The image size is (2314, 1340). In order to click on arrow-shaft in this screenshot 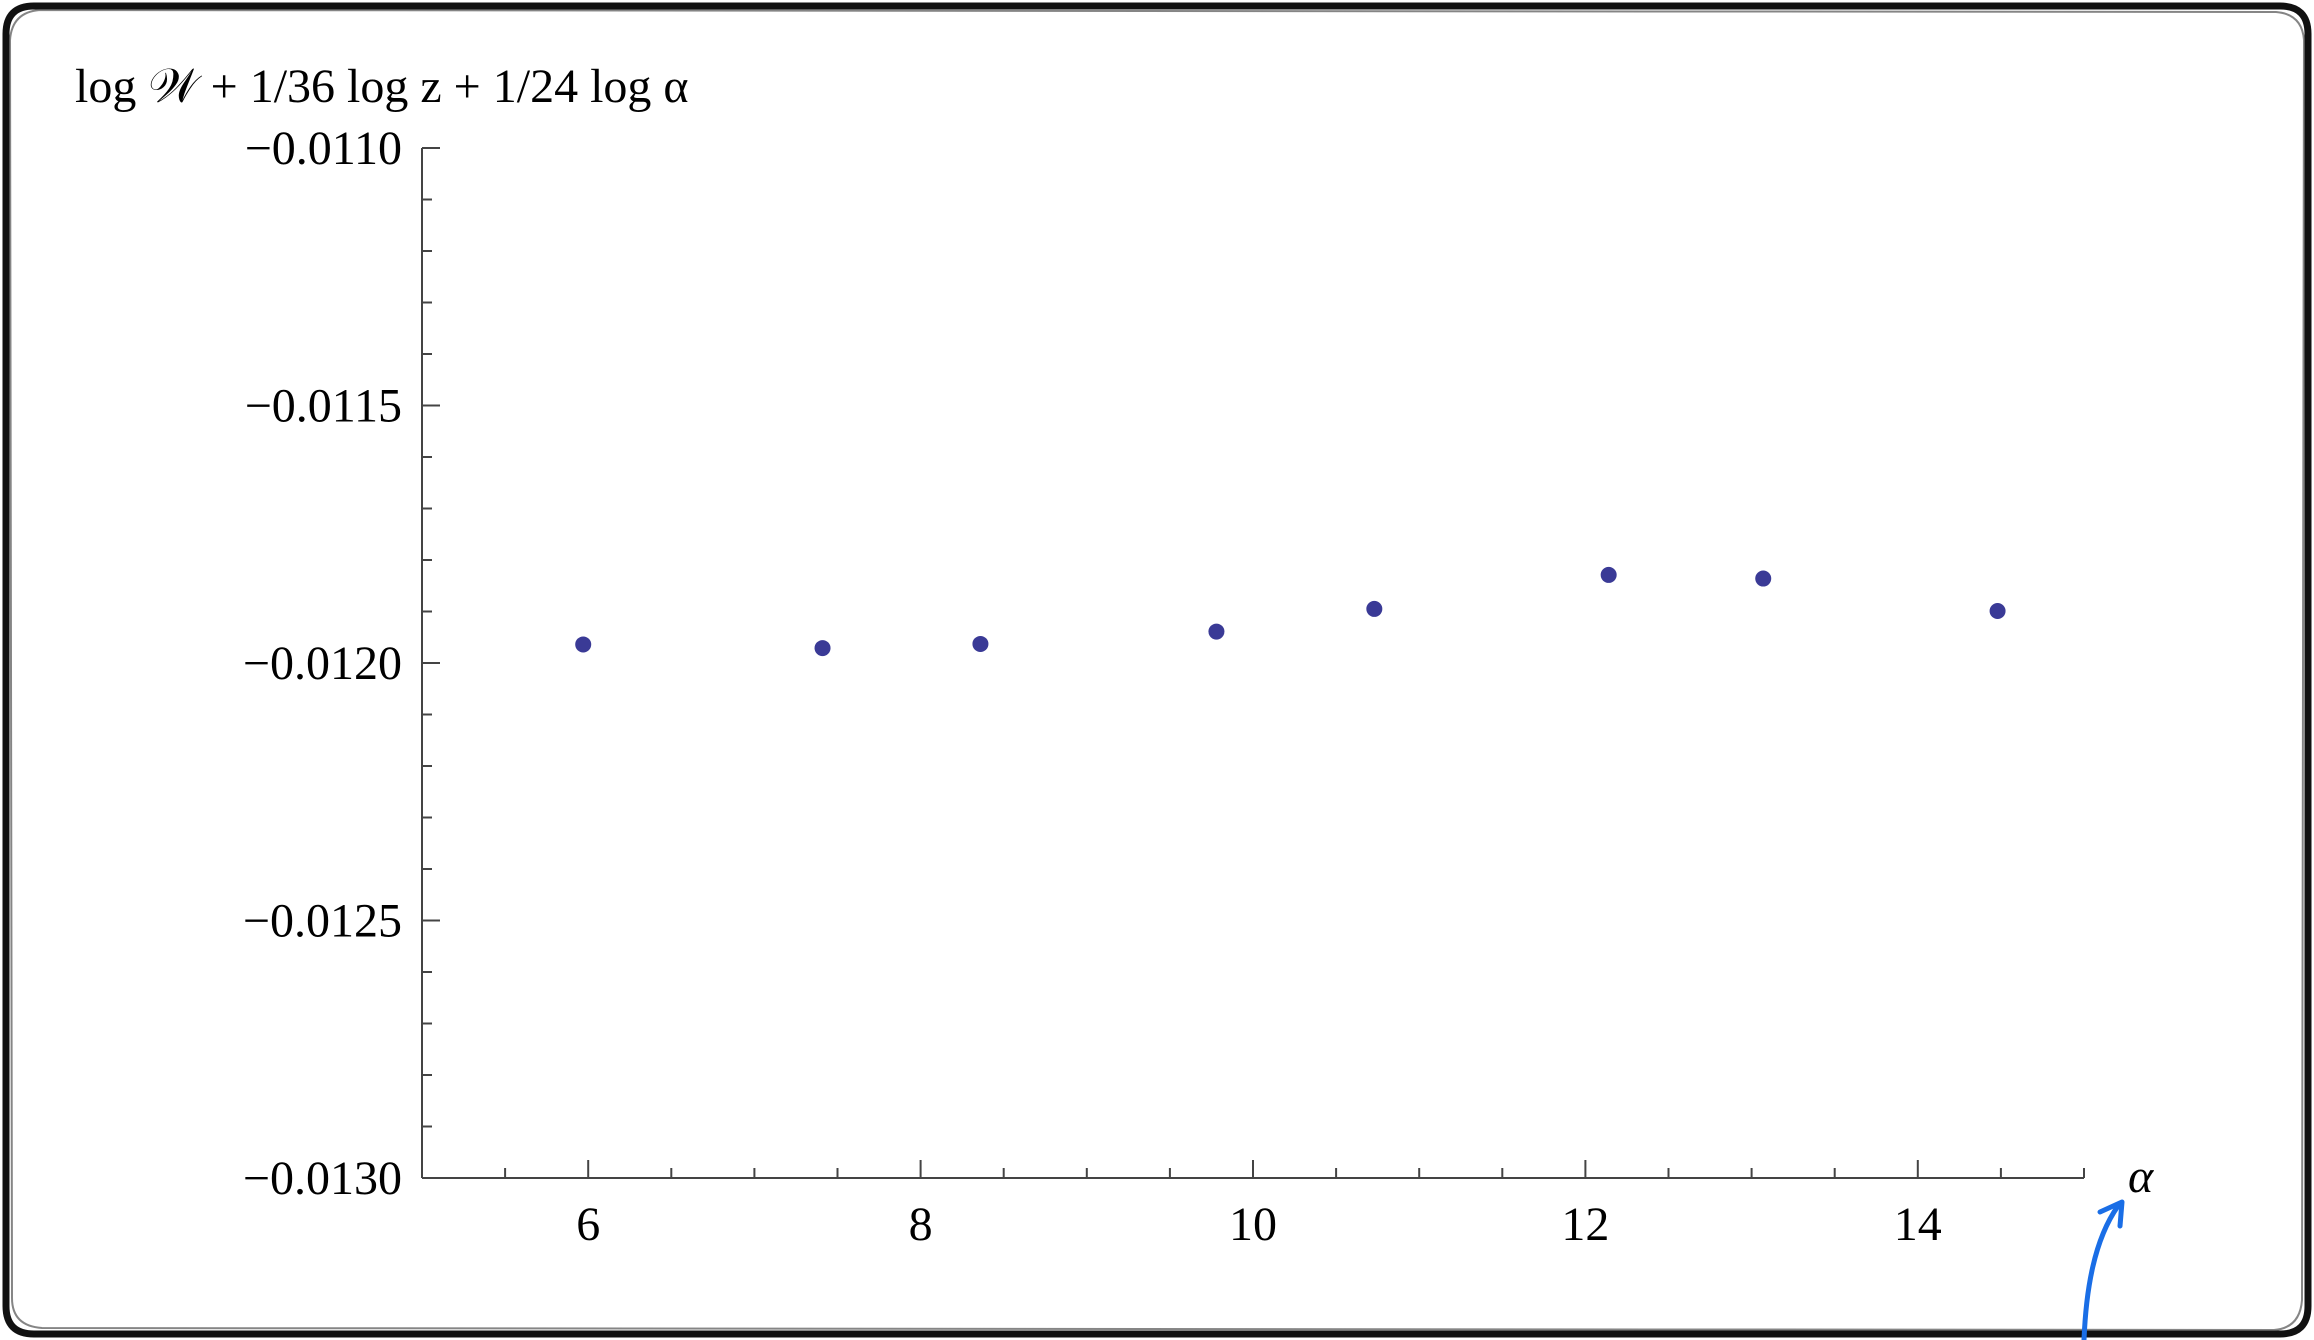, I will do `click(2101, 1271)`.